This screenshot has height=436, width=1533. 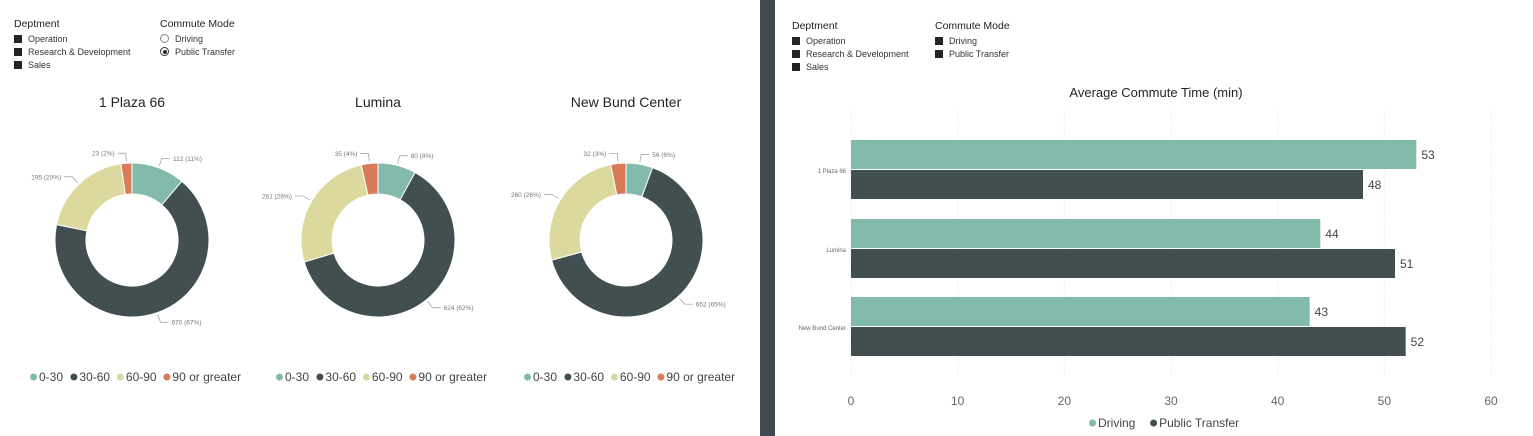 What do you see at coordinates (1322, 312) in the screenshot?
I see `bar-value-label: 43` at bounding box center [1322, 312].